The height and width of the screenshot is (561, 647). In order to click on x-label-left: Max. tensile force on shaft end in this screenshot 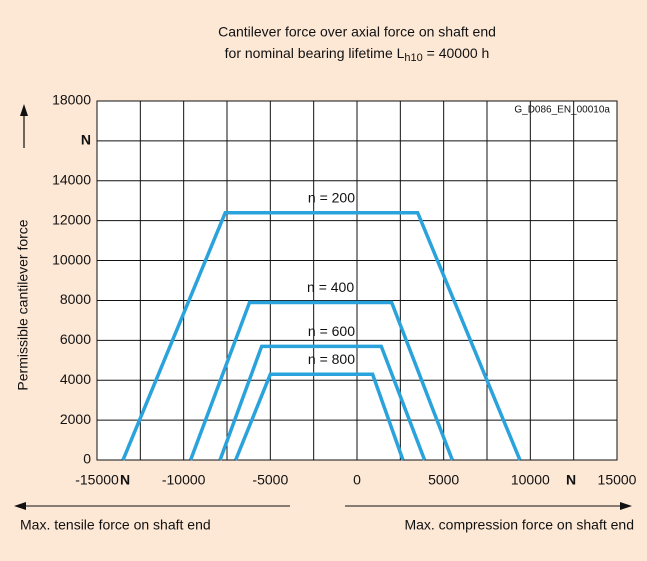, I will do `click(115, 525)`.